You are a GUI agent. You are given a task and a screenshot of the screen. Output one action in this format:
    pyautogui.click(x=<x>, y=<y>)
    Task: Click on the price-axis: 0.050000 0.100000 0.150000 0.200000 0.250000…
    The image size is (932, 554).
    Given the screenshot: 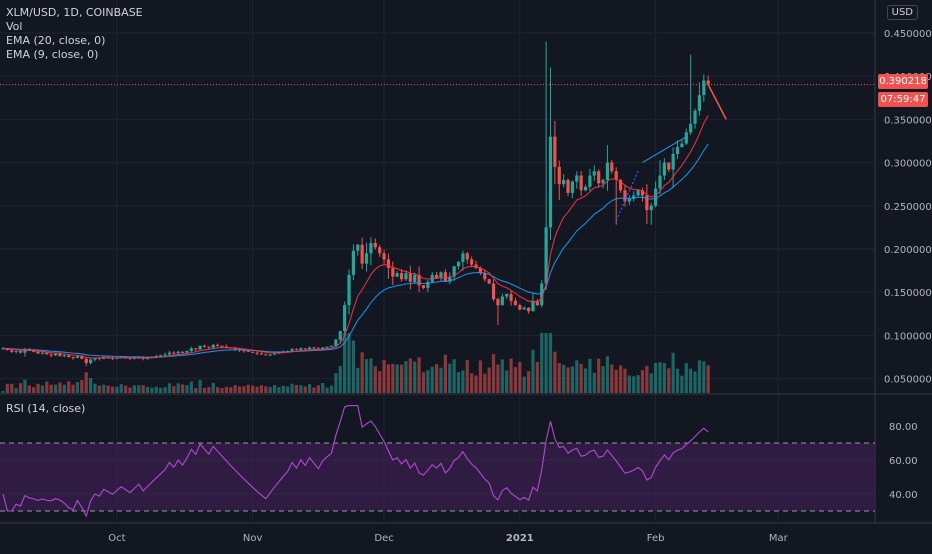 What is the action you would take?
    pyautogui.click(x=908, y=265)
    